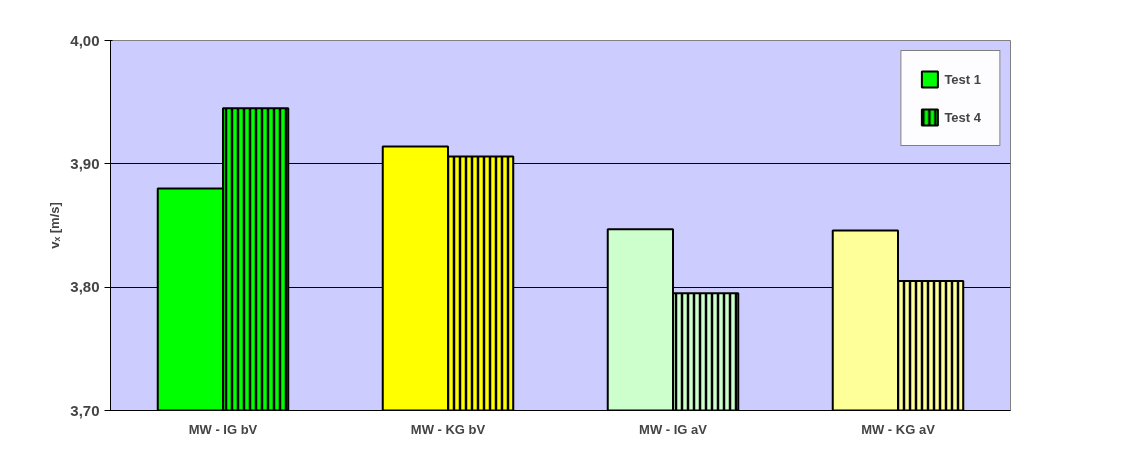  What do you see at coordinates (898, 429) in the screenshot?
I see `x-tick-label: MW - KG aV` at bounding box center [898, 429].